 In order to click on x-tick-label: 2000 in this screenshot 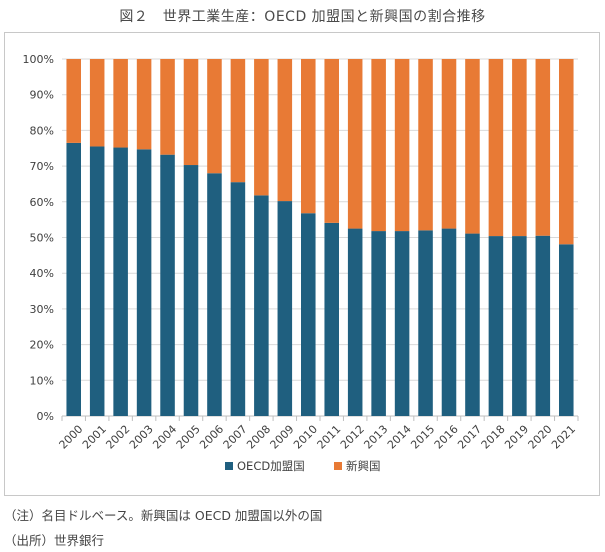, I will do `click(71, 437)`.